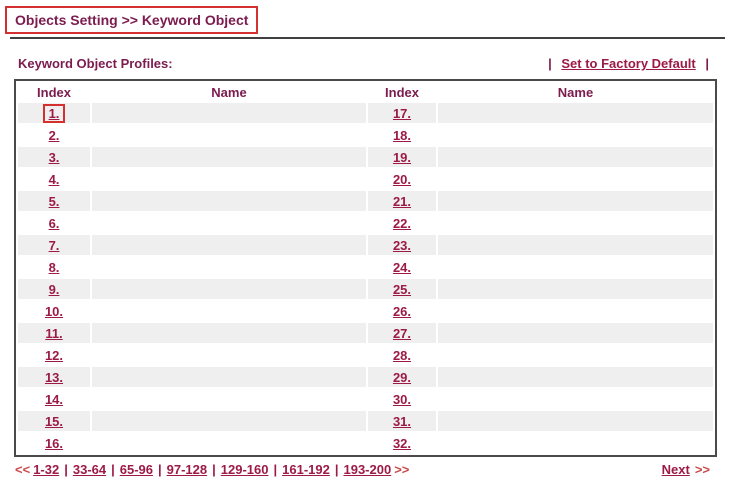 The width and height of the screenshot is (735, 497). Describe the element at coordinates (367, 38) in the screenshot. I see `title-divider` at that location.